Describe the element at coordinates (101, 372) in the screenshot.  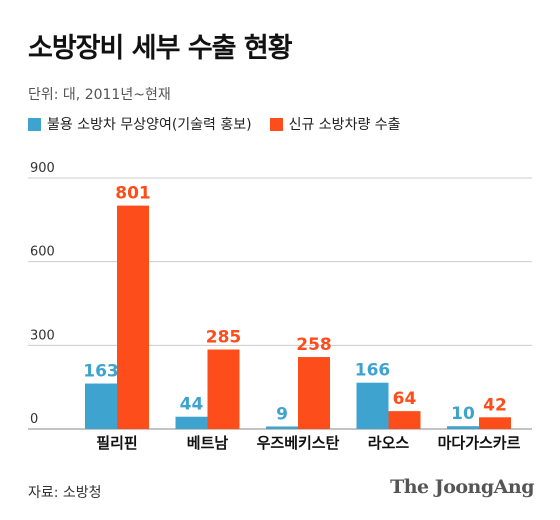
I see `data-label-1-0: 163` at that location.